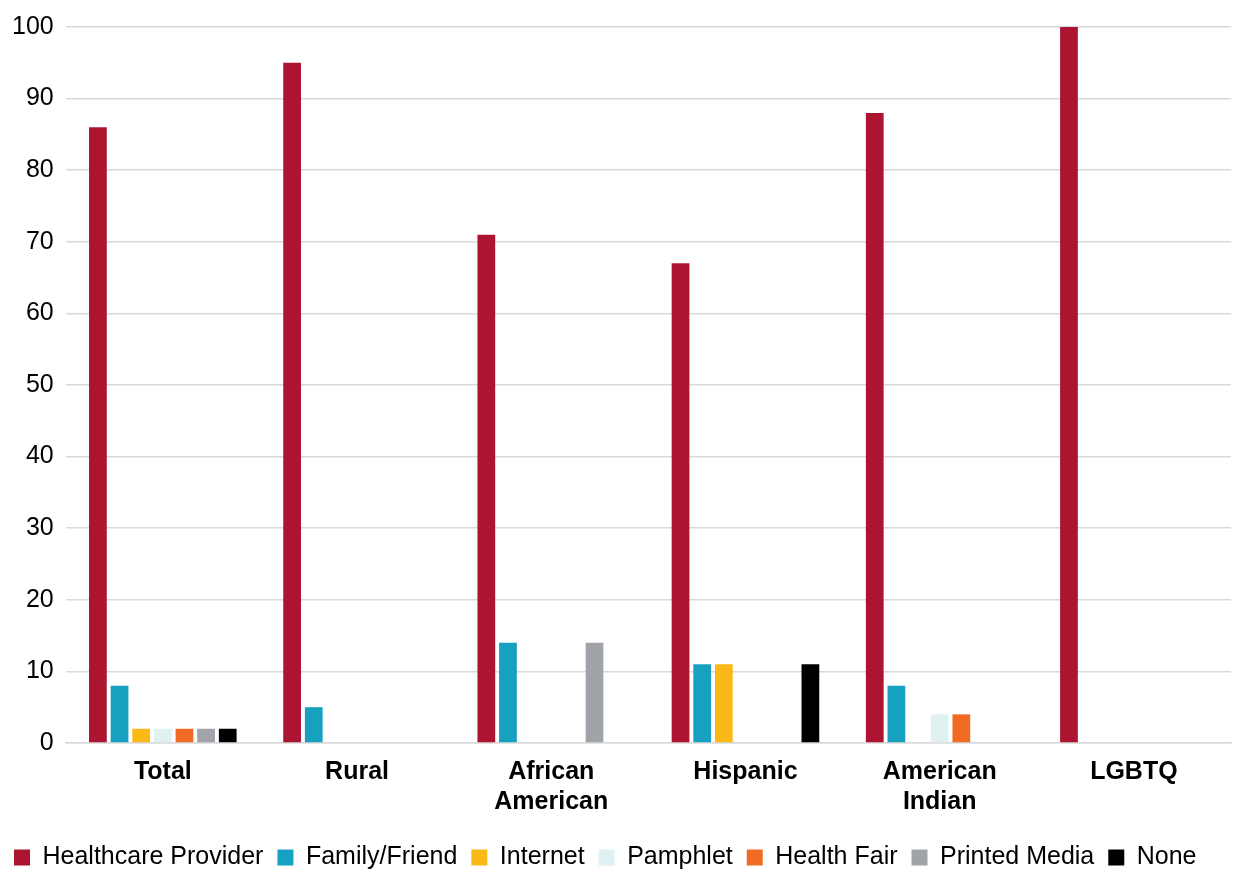  What do you see at coordinates (939, 784) in the screenshot?
I see `x-tick-label: American Indian` at bounding box center [939, 784].